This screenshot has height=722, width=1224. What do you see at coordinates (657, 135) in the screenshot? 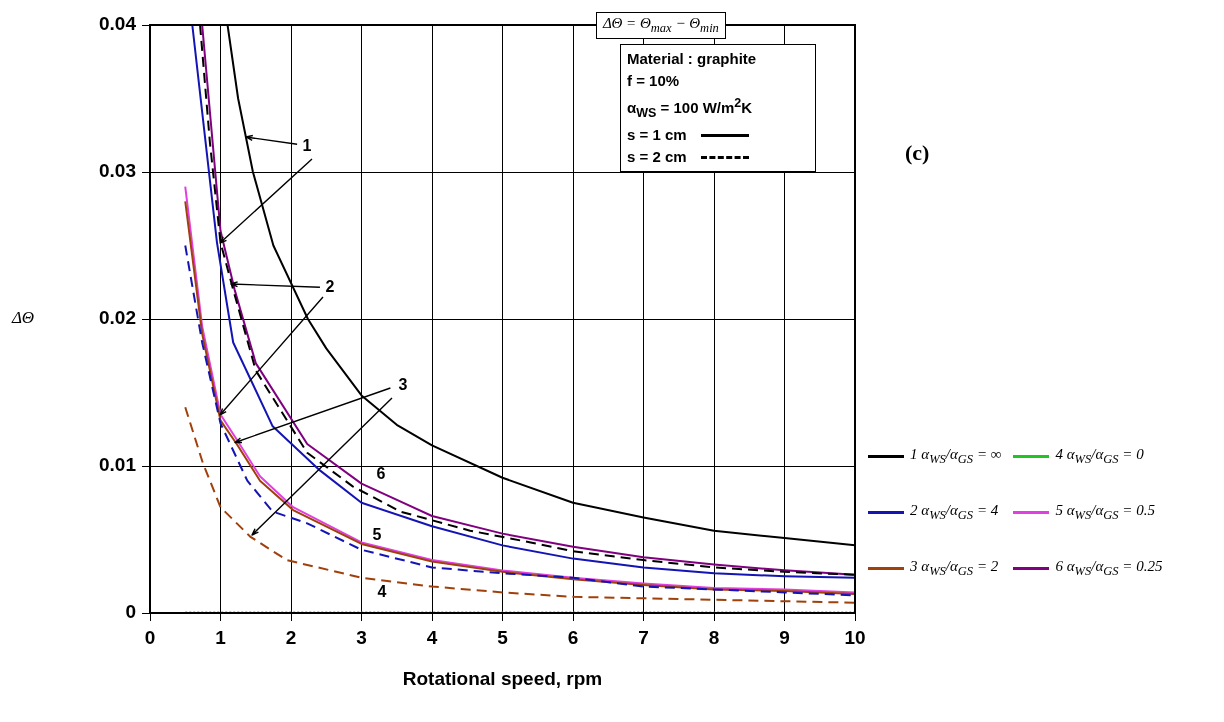
I see `annotation: s = 1 cm` at bounding box center [657, 135].